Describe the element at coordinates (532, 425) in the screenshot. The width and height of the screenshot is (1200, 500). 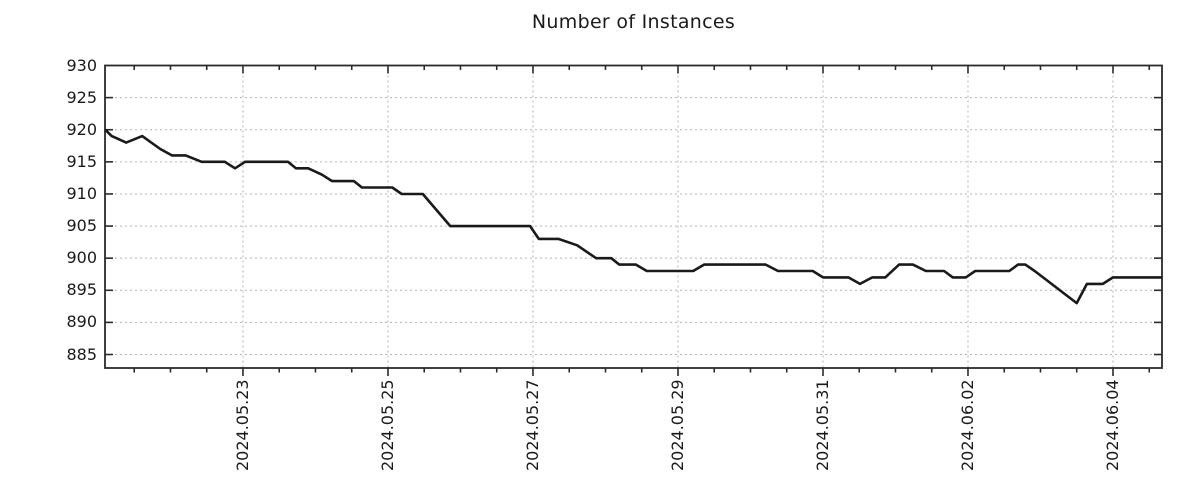
I see `x-tick-label: 2024.05.27` at that location.